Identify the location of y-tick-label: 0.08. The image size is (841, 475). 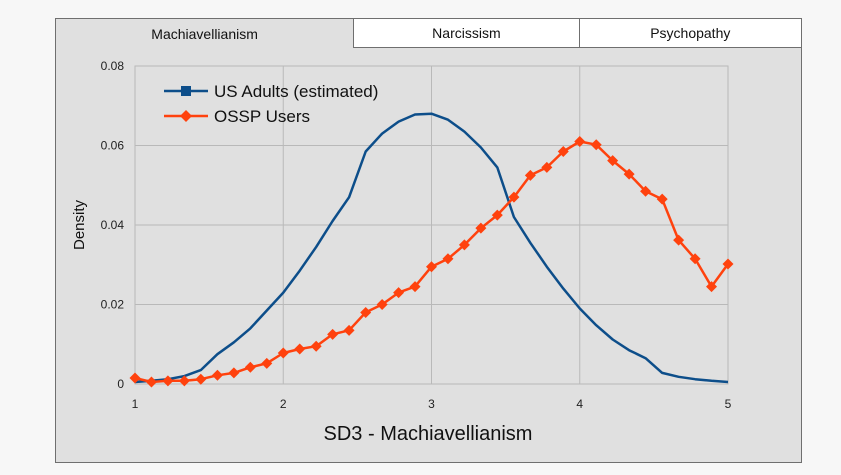
(113, 66).